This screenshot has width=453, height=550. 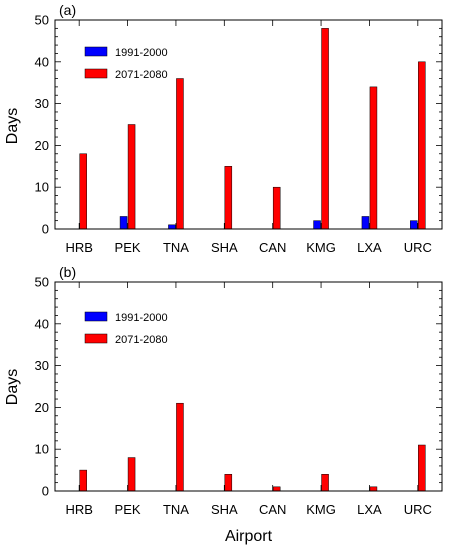 I want to click on bar-pek-series1, so click(x=123, y=223).